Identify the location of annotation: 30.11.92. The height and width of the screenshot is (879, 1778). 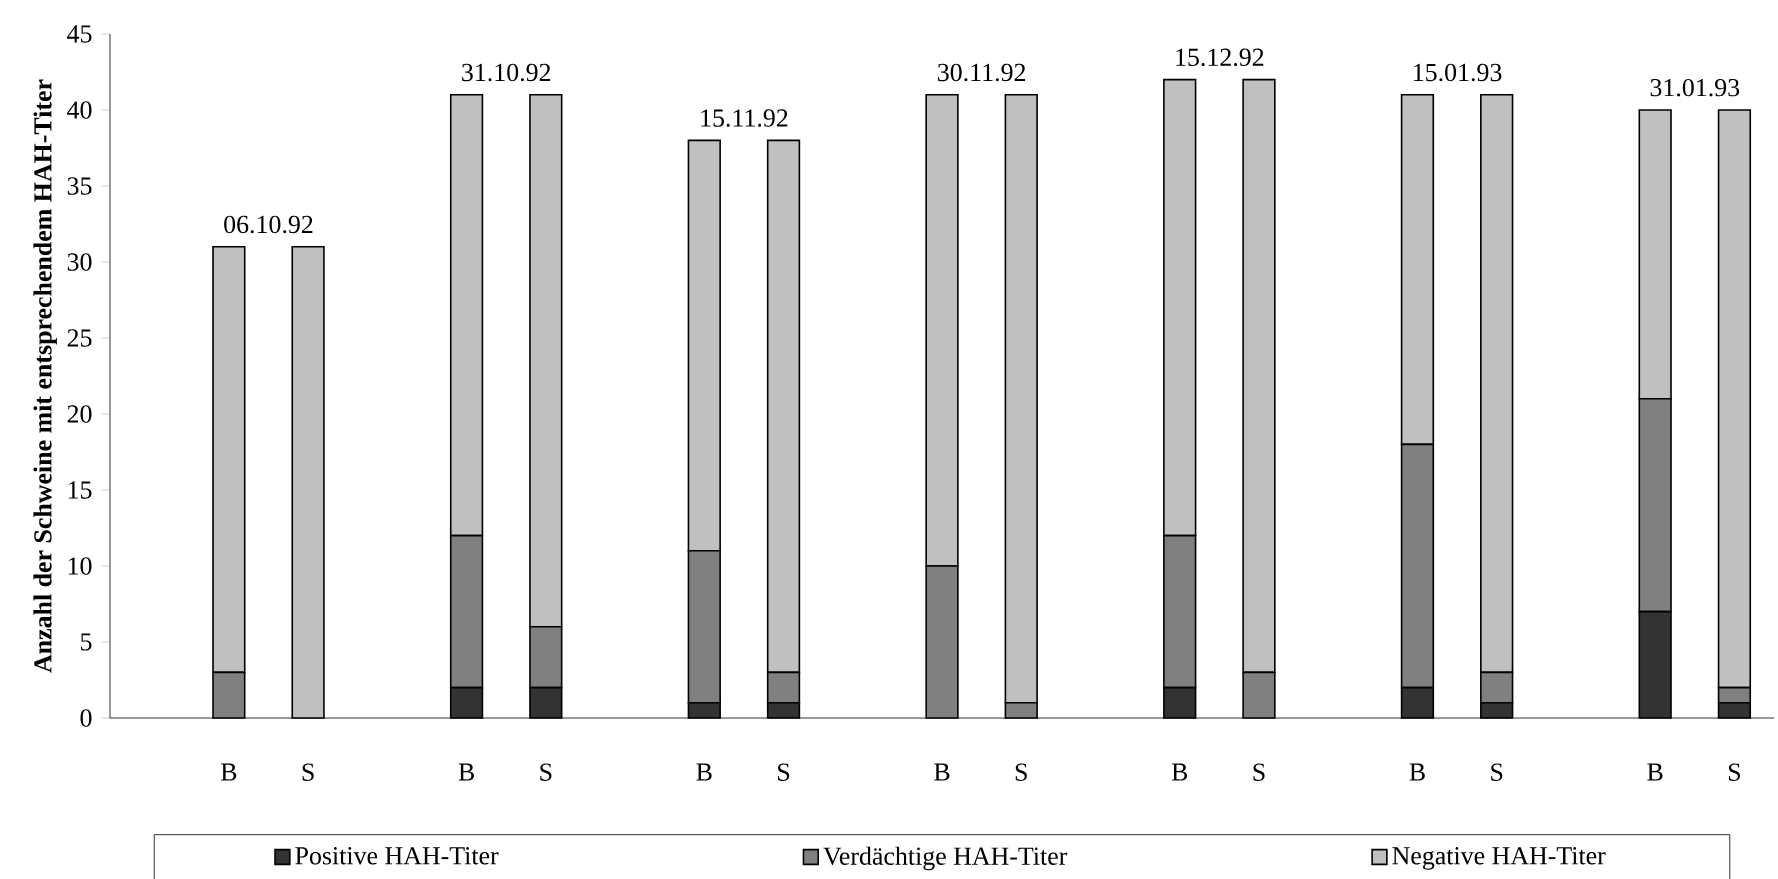
(982, 72).